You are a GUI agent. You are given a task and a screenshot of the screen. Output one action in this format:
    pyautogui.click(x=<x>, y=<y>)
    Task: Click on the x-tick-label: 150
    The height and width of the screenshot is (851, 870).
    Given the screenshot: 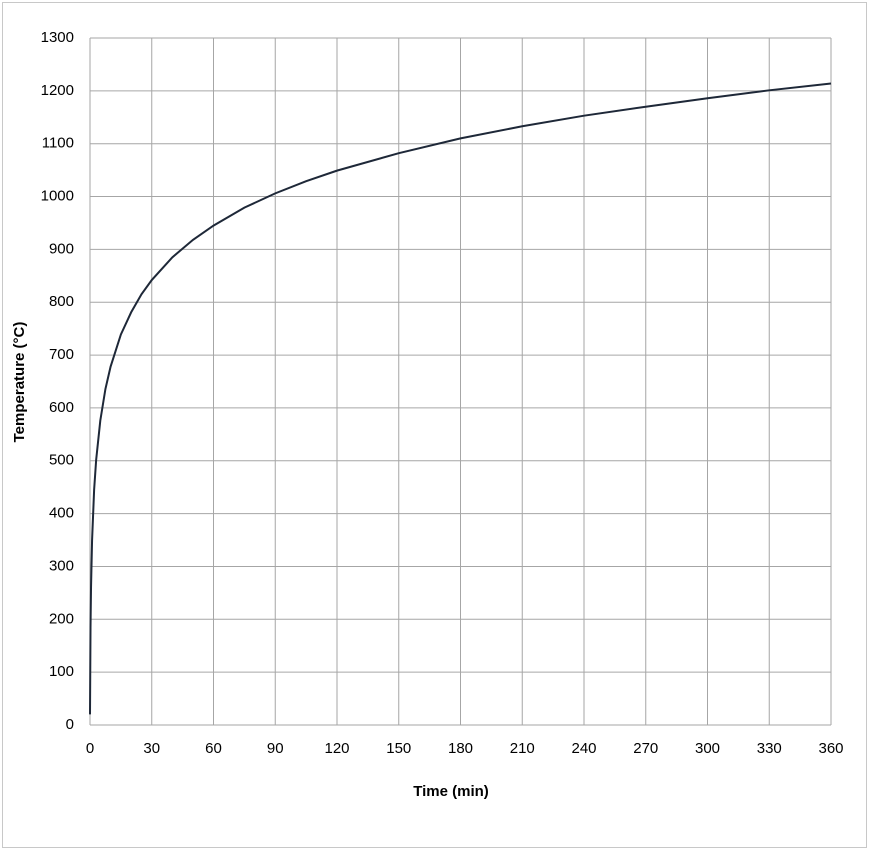 What is the action you would take?
    pyautogui.click(x=398, y=748)
    